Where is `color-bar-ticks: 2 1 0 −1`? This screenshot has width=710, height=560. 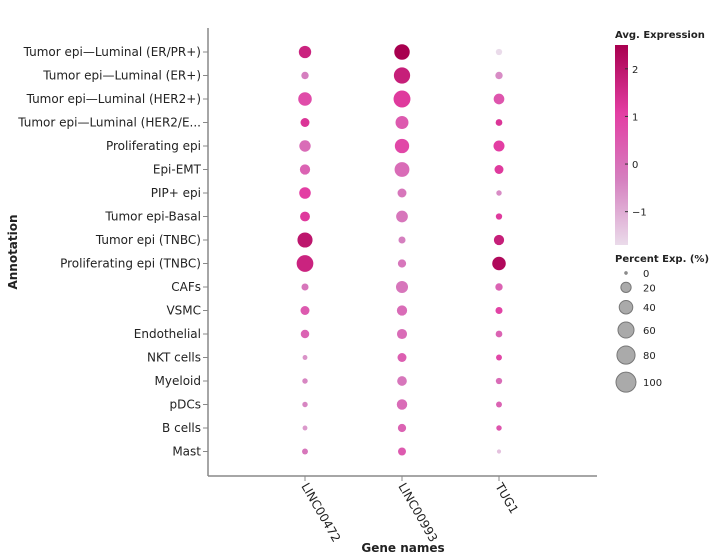
color-bar-ticks: 2 1 0 −1 is located at coordinates (636, 142).